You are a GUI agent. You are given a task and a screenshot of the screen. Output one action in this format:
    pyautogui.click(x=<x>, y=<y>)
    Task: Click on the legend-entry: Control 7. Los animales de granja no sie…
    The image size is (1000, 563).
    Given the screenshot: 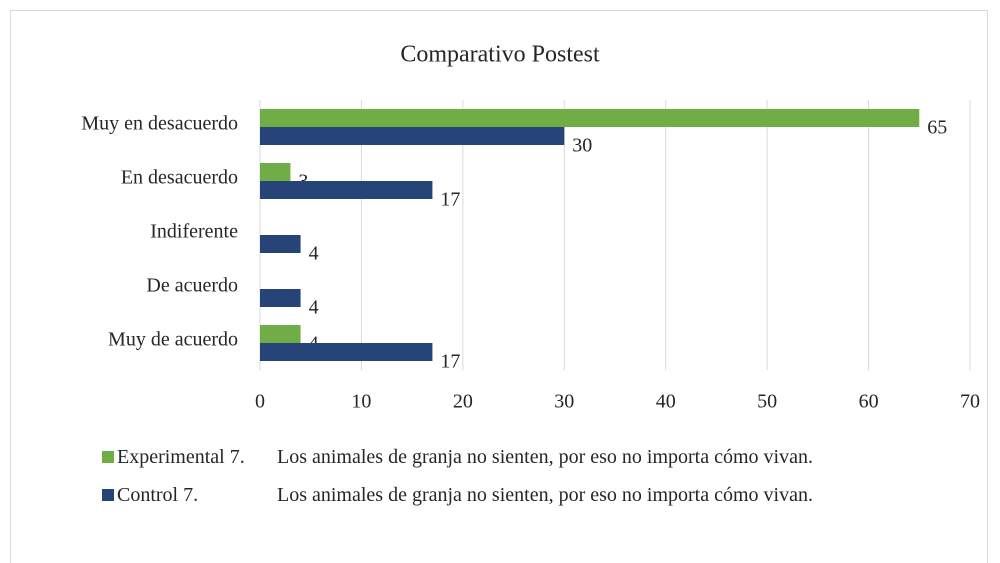 What is the action you would take?
    pyautogui.click(x=532, y=495)
    